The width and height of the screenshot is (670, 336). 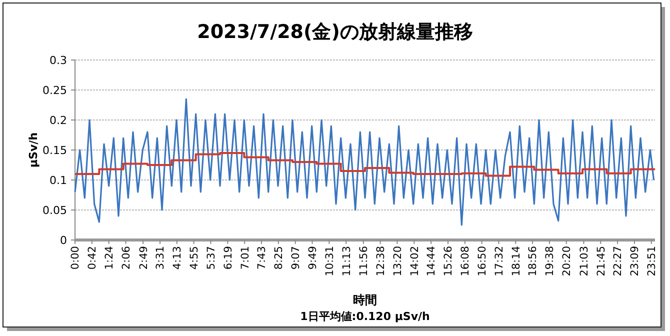 I want to click on x-tick-label: 1:24, so click(x=110, y=258).